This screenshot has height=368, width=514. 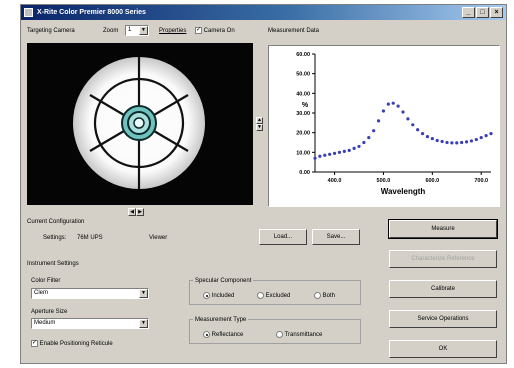 What do you see at coordinates (90, 293) in the screenshot?
I see `color-filter-select: Clem ▼` at bounding box center [90, 293].